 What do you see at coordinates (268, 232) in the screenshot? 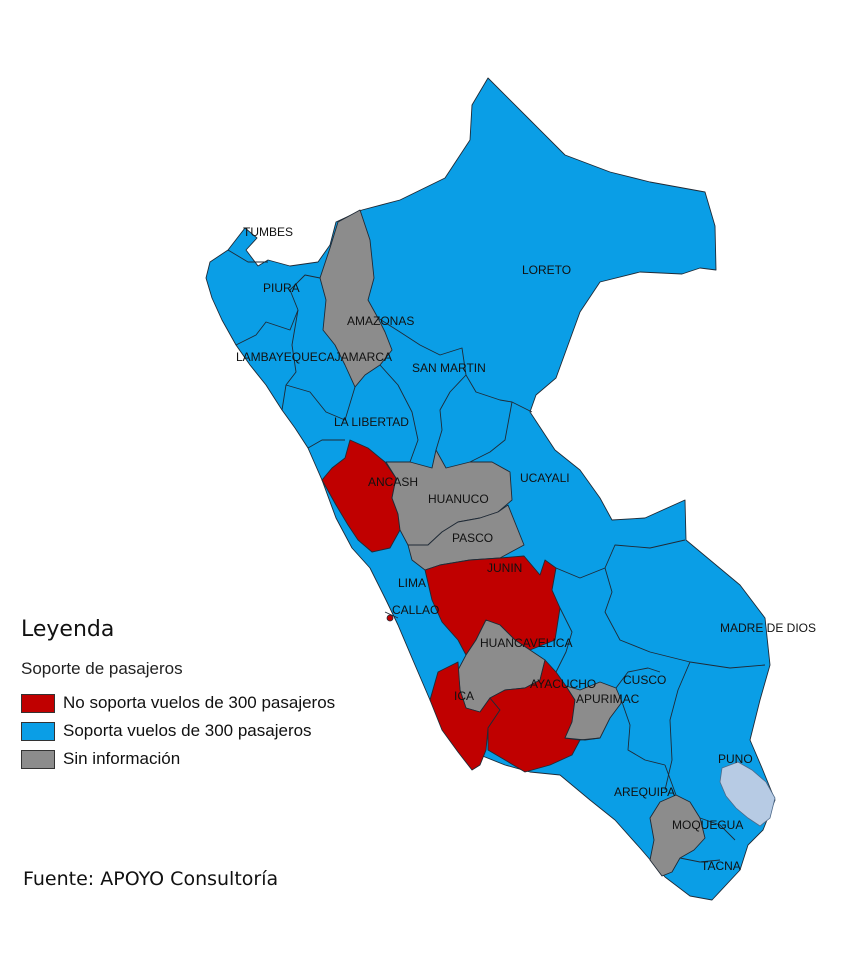
I see `label-tumbes: TUMBES` at bounding box center [268, 232].